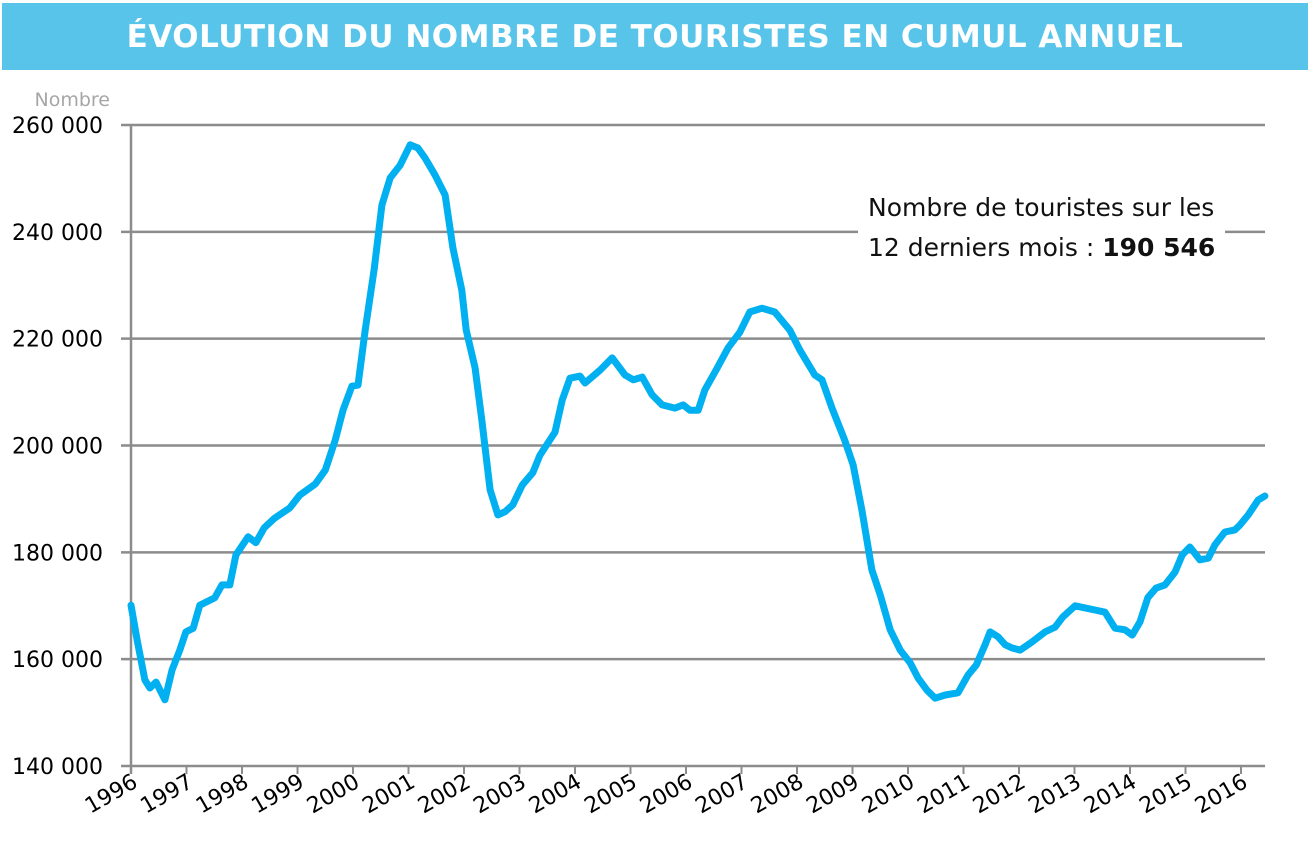  Describe the element at coordinates (167, 795) in the screenshot. I see `x-tick-label: 1997` at that location.